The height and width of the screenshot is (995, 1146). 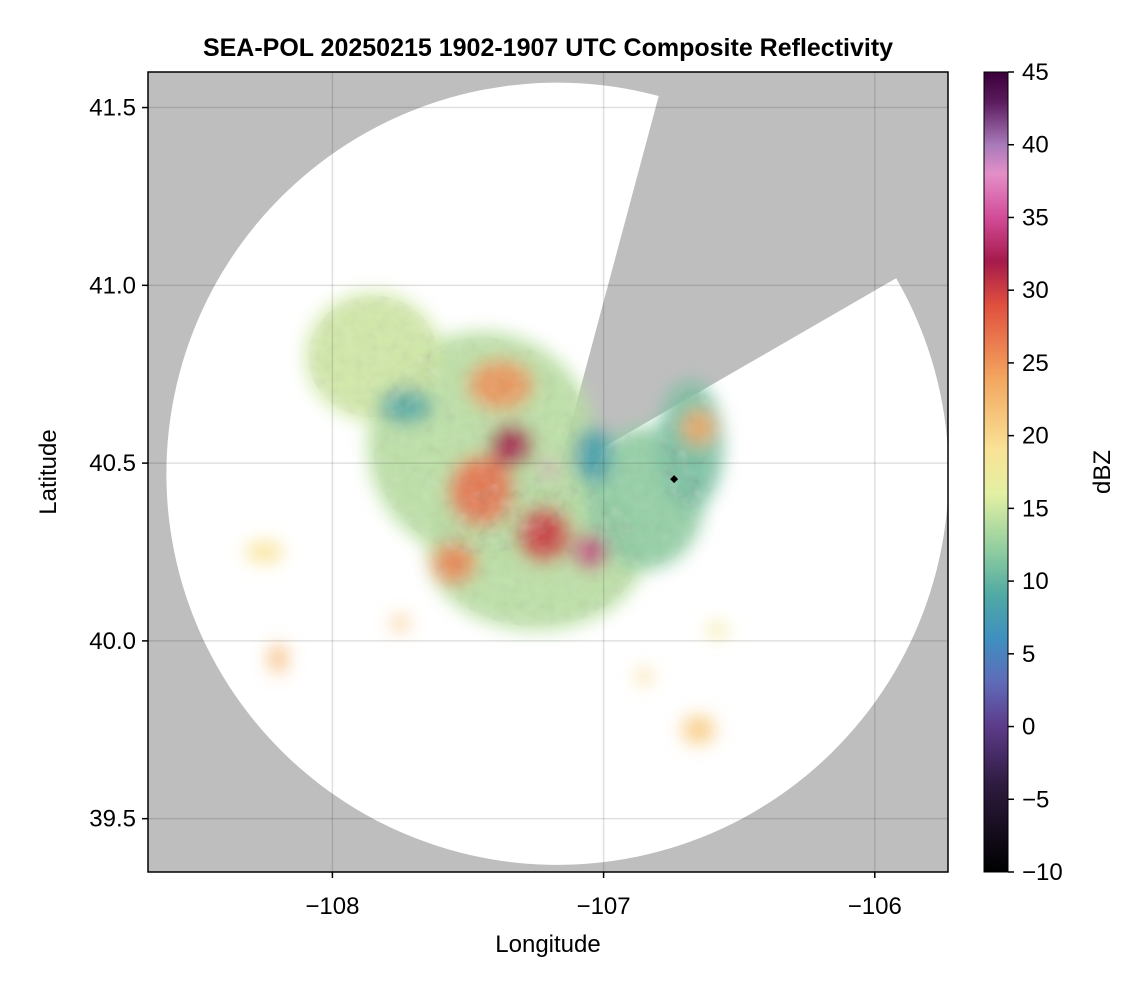 I want to click on y-axis-label: Latitude, so click(x=48, y=471).